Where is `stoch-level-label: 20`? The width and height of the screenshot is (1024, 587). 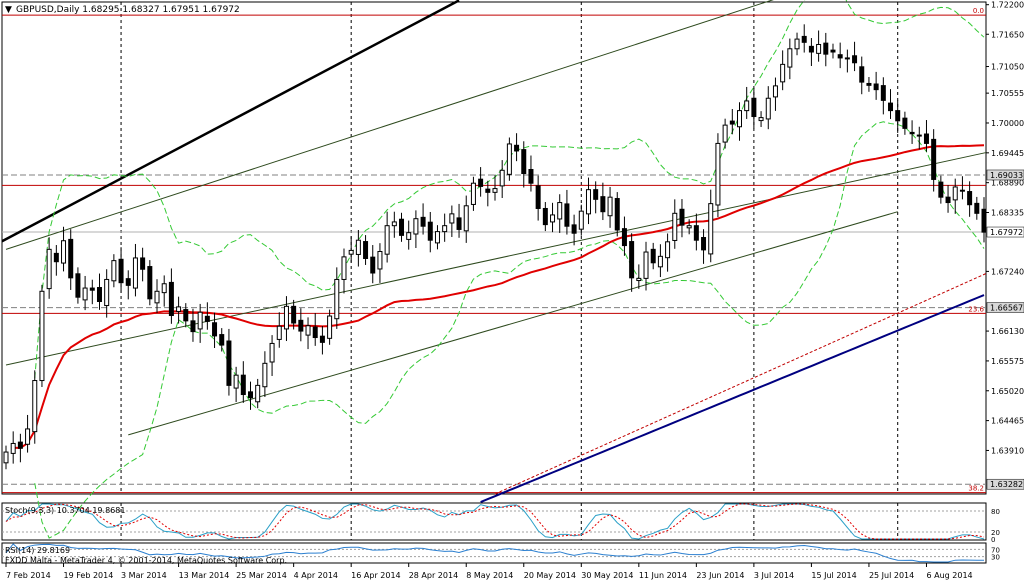 stoch-level-label: 20 is located at coordinates (995, 533).